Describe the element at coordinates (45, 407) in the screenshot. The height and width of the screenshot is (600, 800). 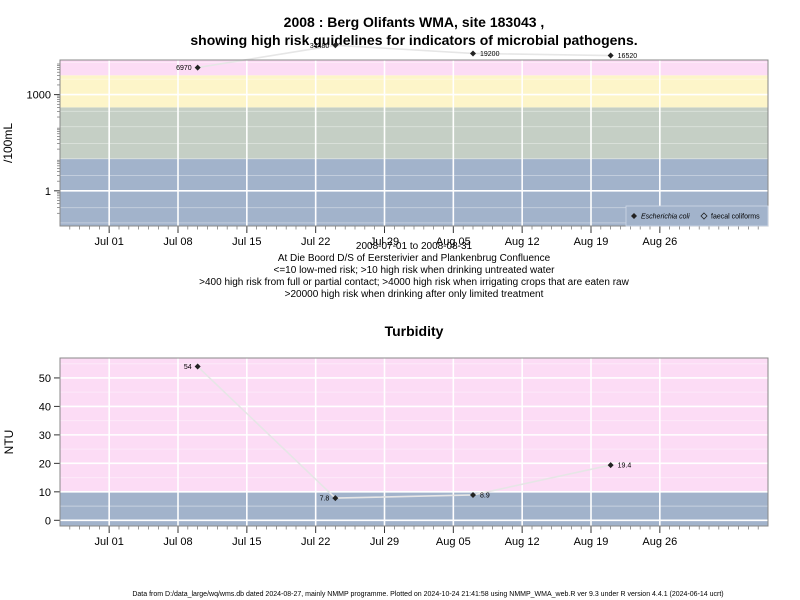
I see `turbidity-y-tick-label: 40` at that location.